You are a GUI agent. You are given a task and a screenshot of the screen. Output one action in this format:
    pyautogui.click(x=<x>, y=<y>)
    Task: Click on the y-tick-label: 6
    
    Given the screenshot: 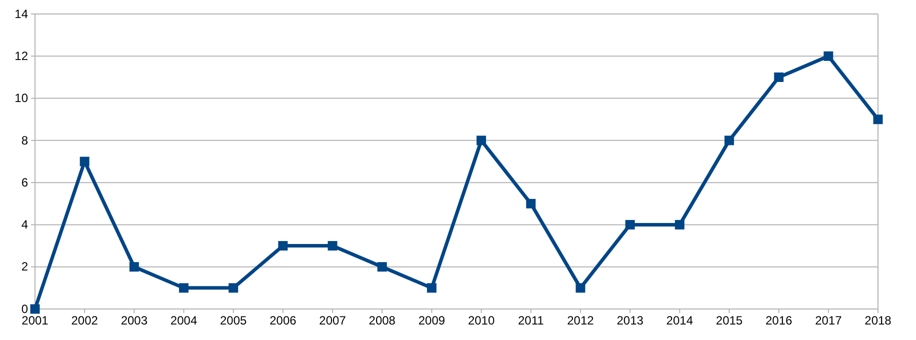 What is the action you would take?
    pyautogui.click(x=24, y=182)
    